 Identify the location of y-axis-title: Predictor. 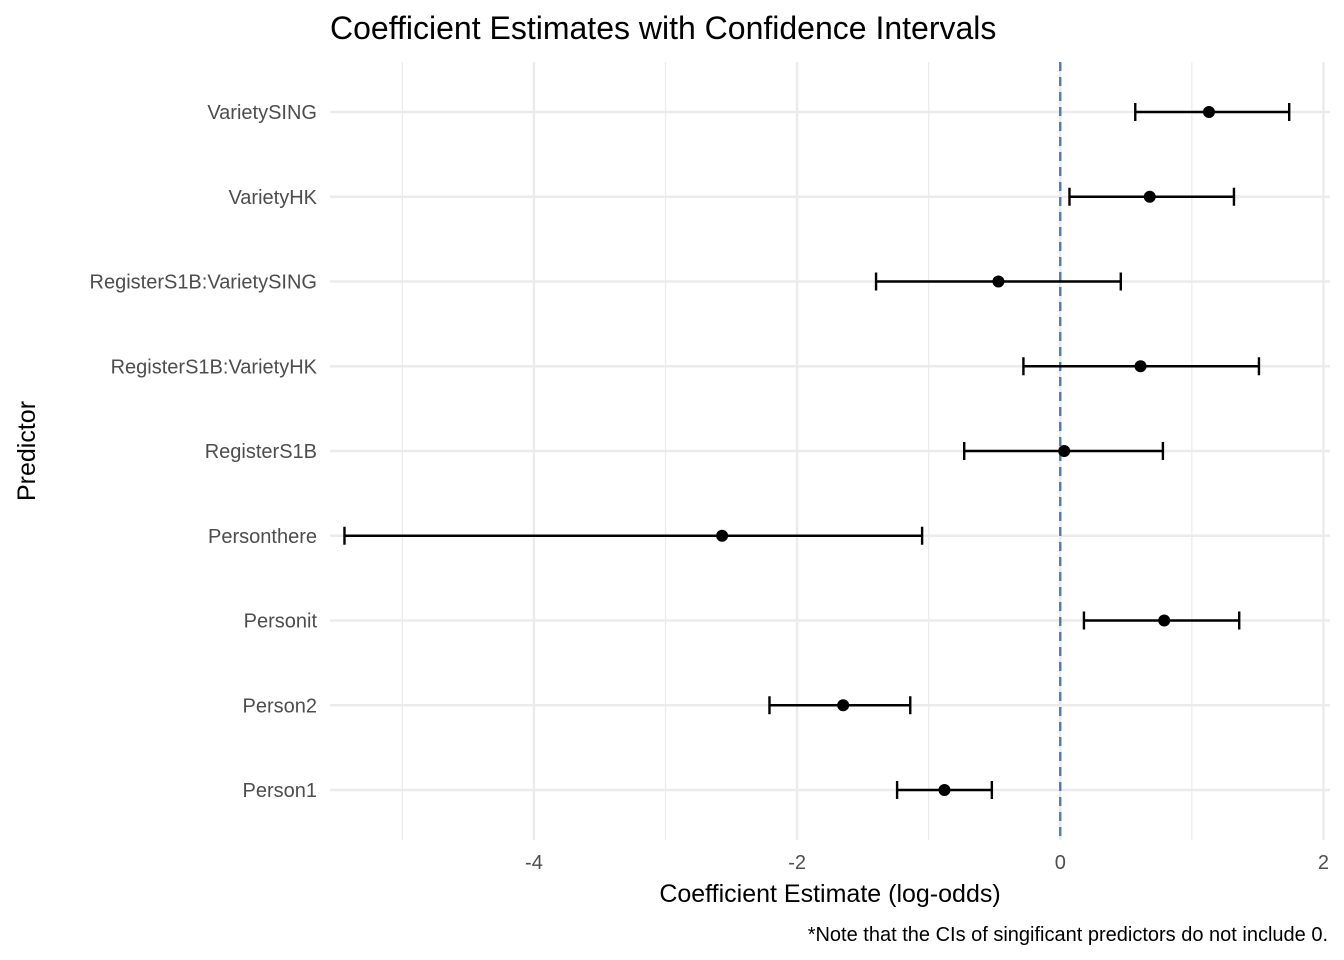
(27, 451).